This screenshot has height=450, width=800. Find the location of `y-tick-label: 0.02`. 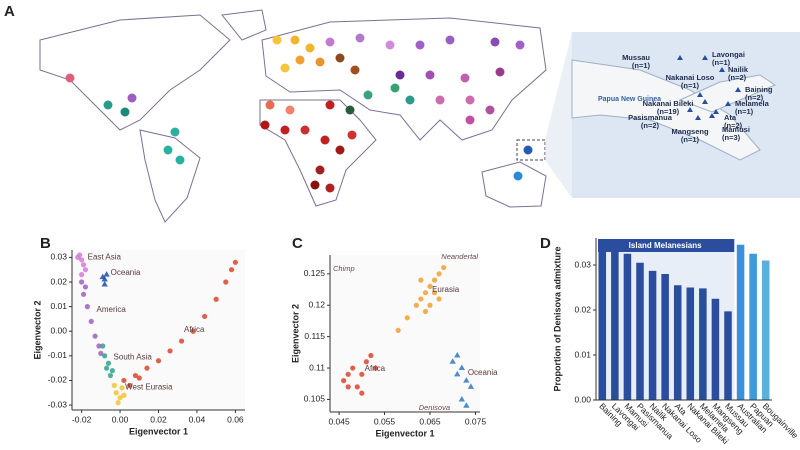

y-tick-label: 0.02 is located at coordinates (58, 281).